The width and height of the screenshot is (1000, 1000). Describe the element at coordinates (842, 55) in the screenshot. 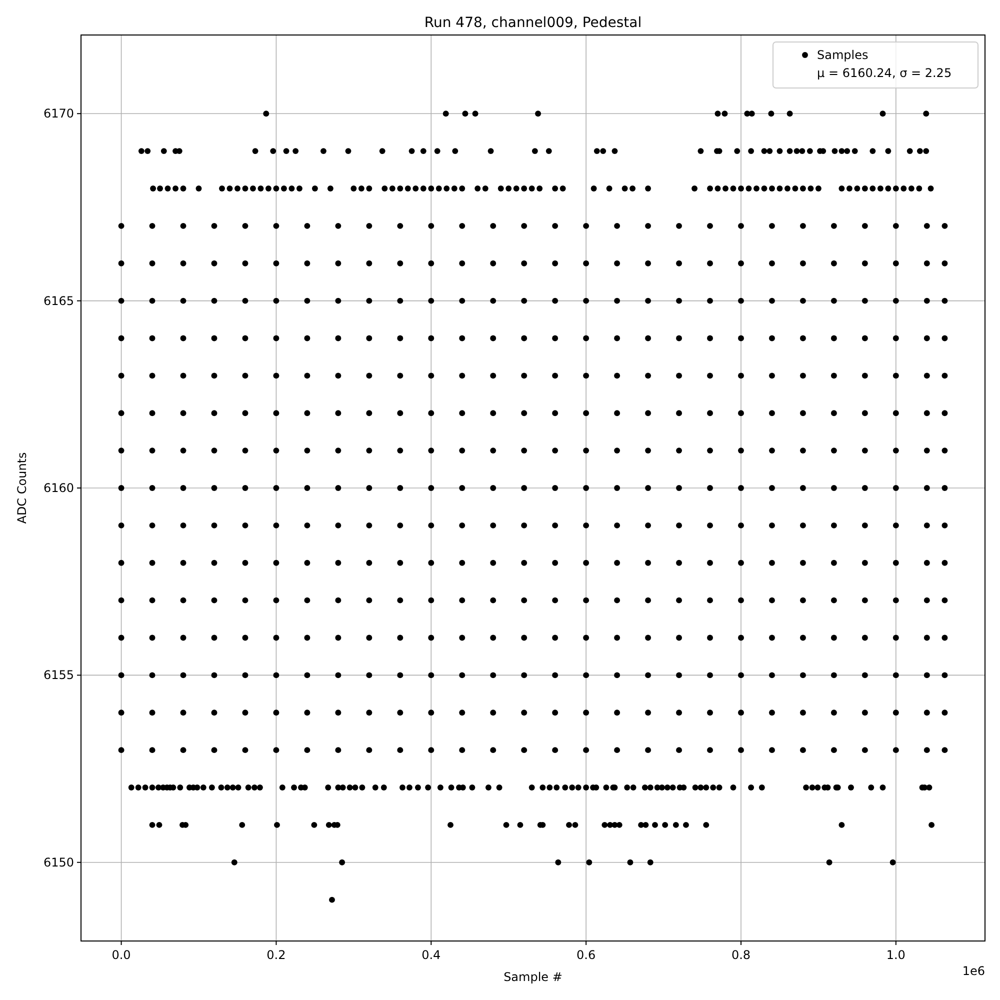

I see `legend-label: Samples` at that location.